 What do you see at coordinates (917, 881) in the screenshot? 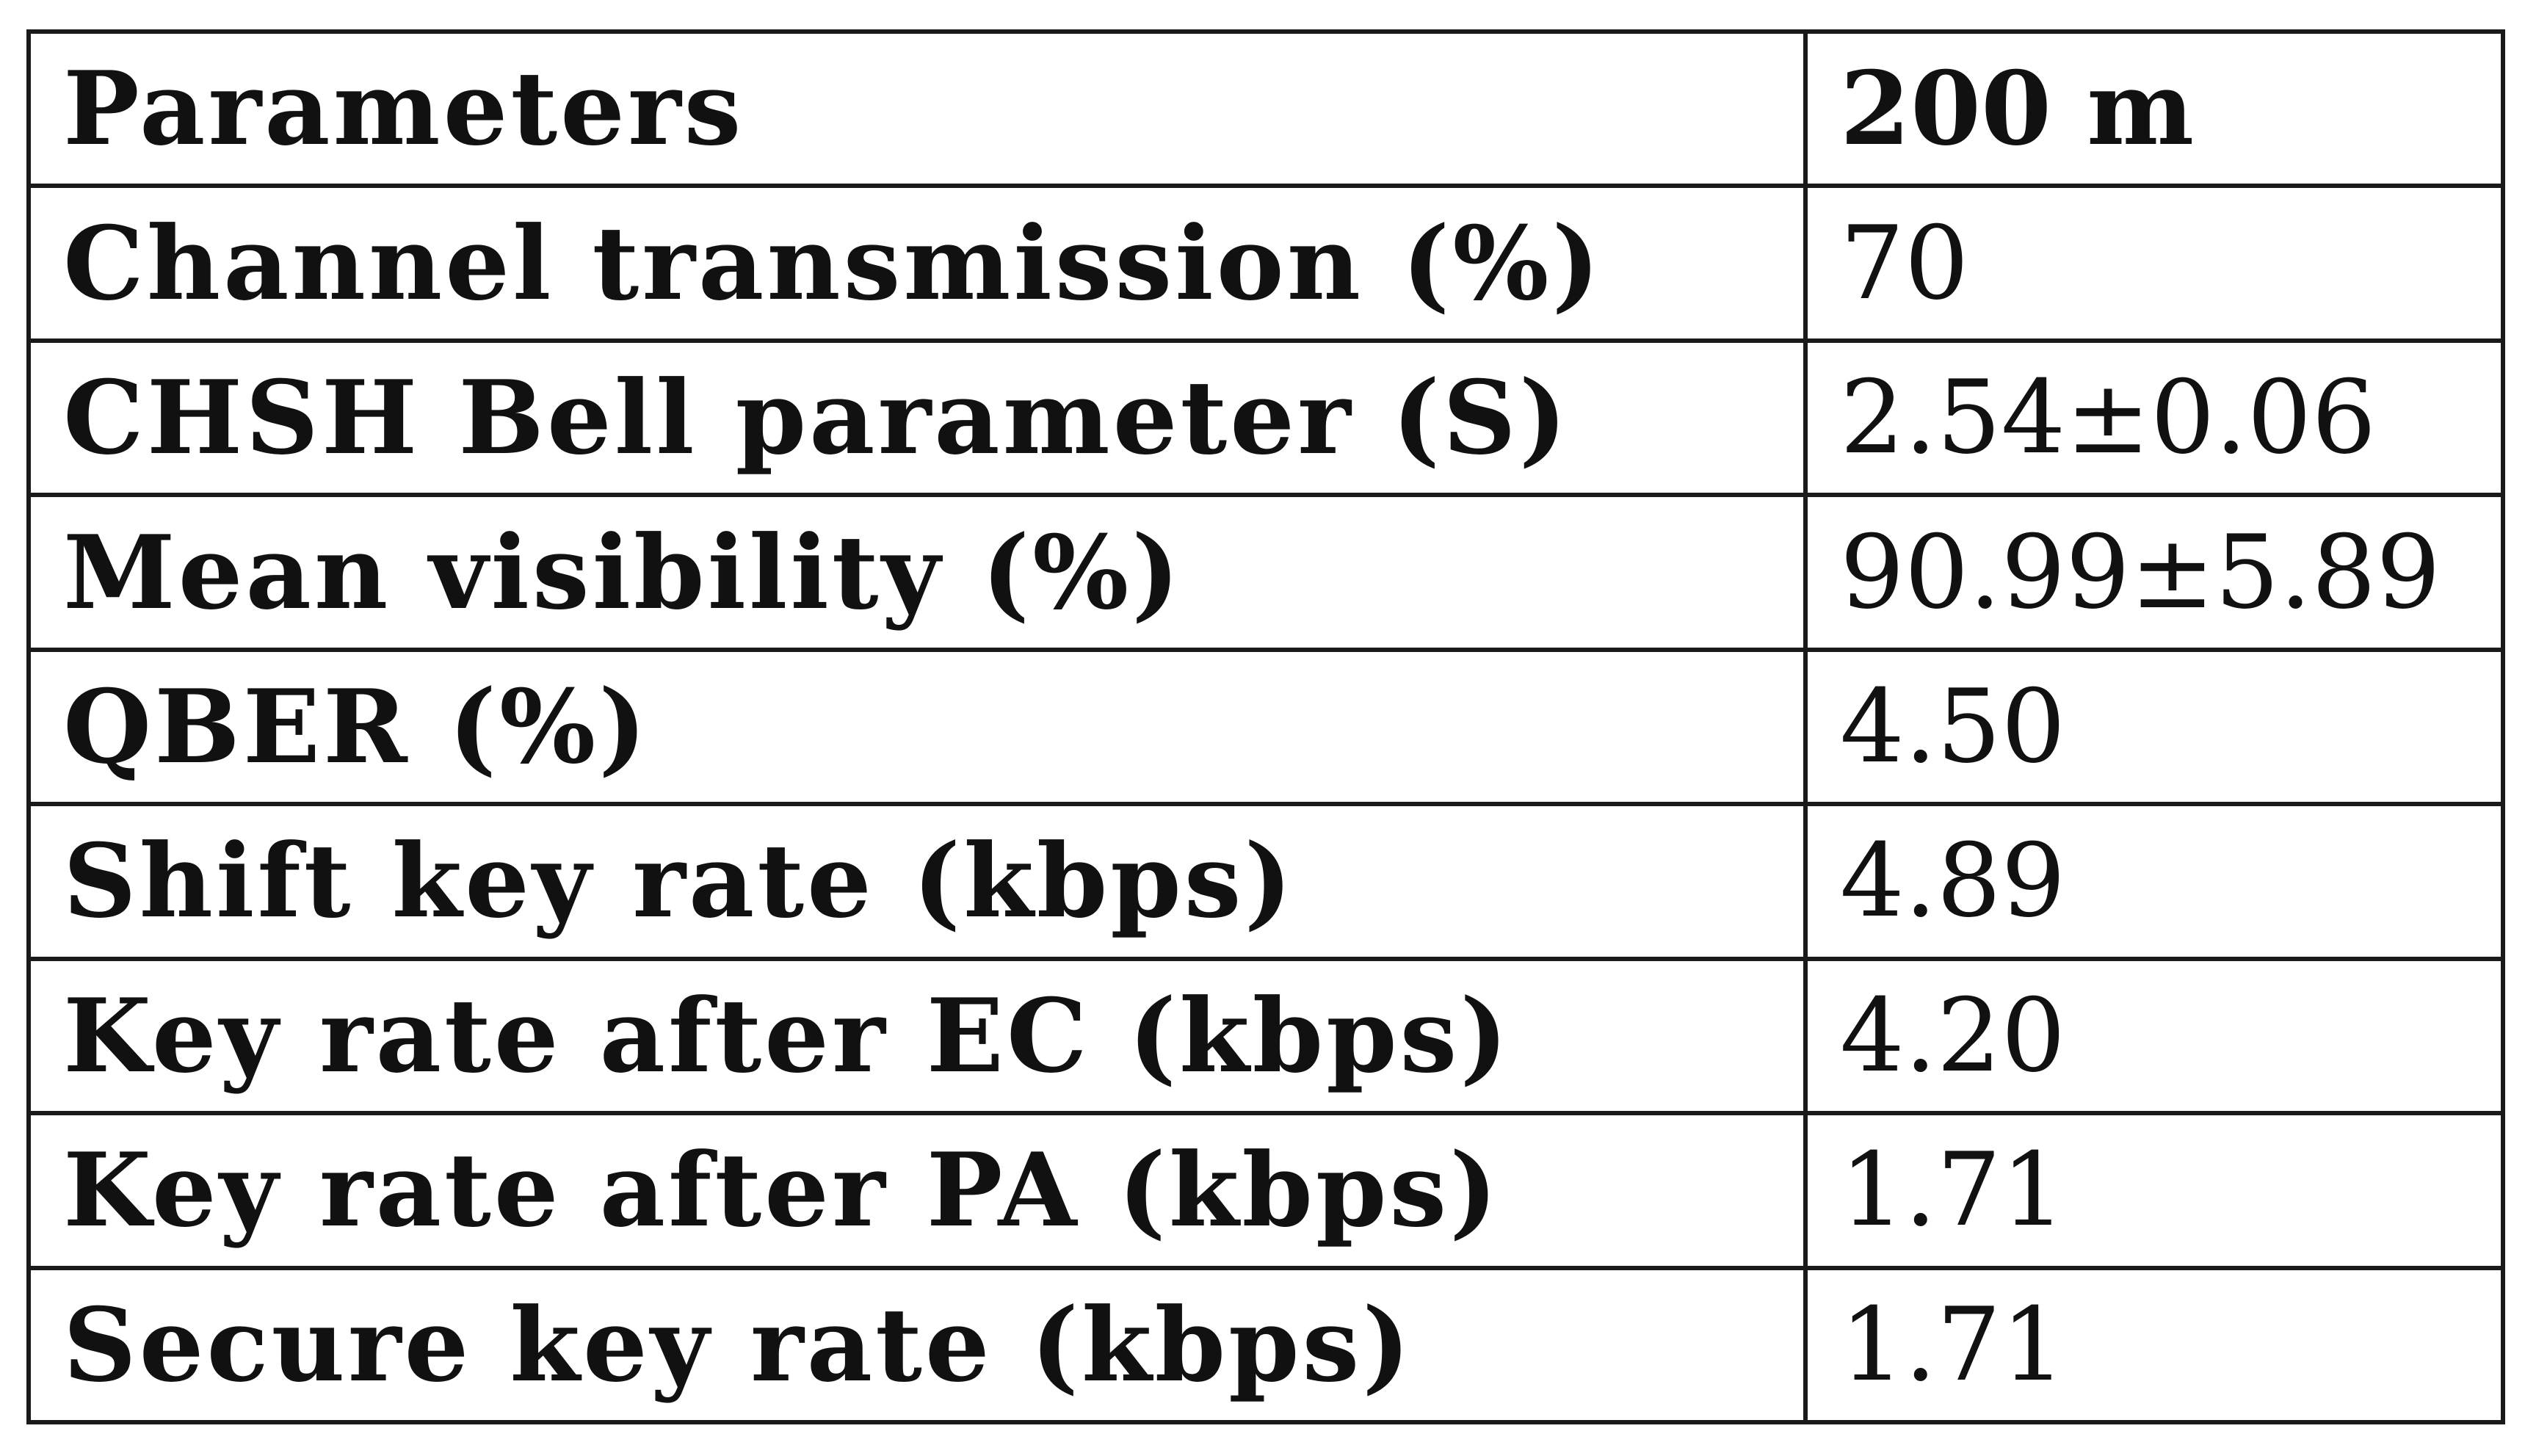
I see `row-label-shift-key-rate: Shift key rate (kbps)` at bounding box center [917, 881].